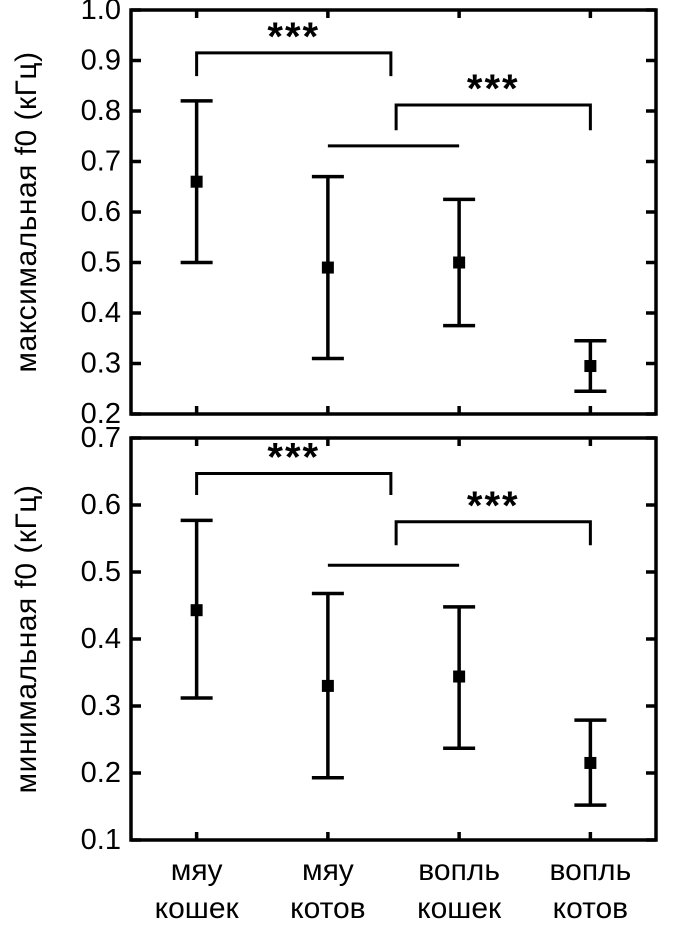 The width and height of the screenshot is (673, 925). Describe the element at coordinates (459, 889) in the screenshot. I see `x-category-label: вопль кошек` at that location.